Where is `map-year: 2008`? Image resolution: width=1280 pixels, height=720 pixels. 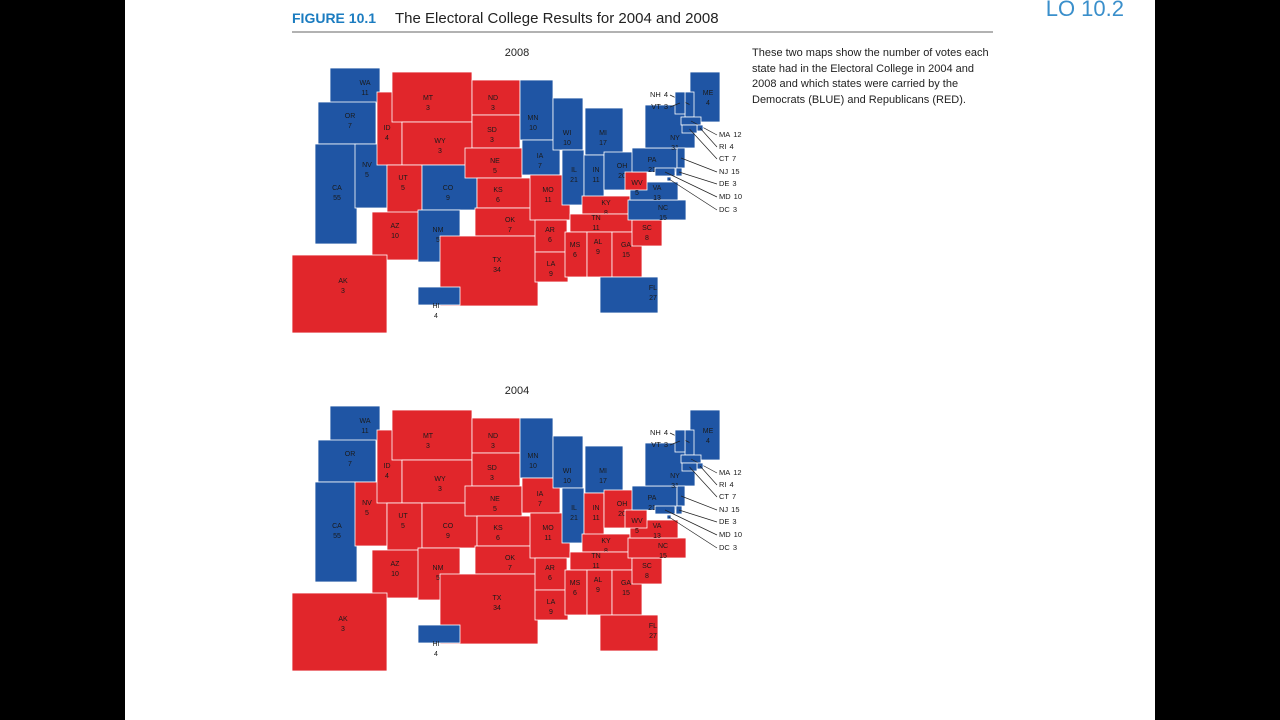 map-year: 2008 is located at coordinates (517, 53).